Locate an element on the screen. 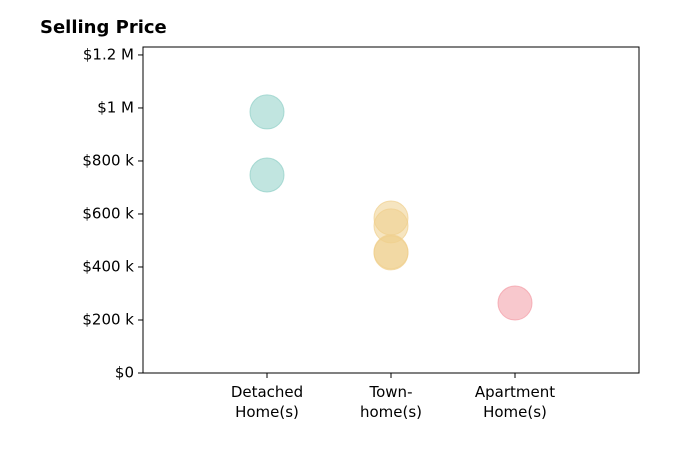 This screenshot has height=462, width=679. x-tick-label: Town- home(s) is located at coordinates (391, 402).